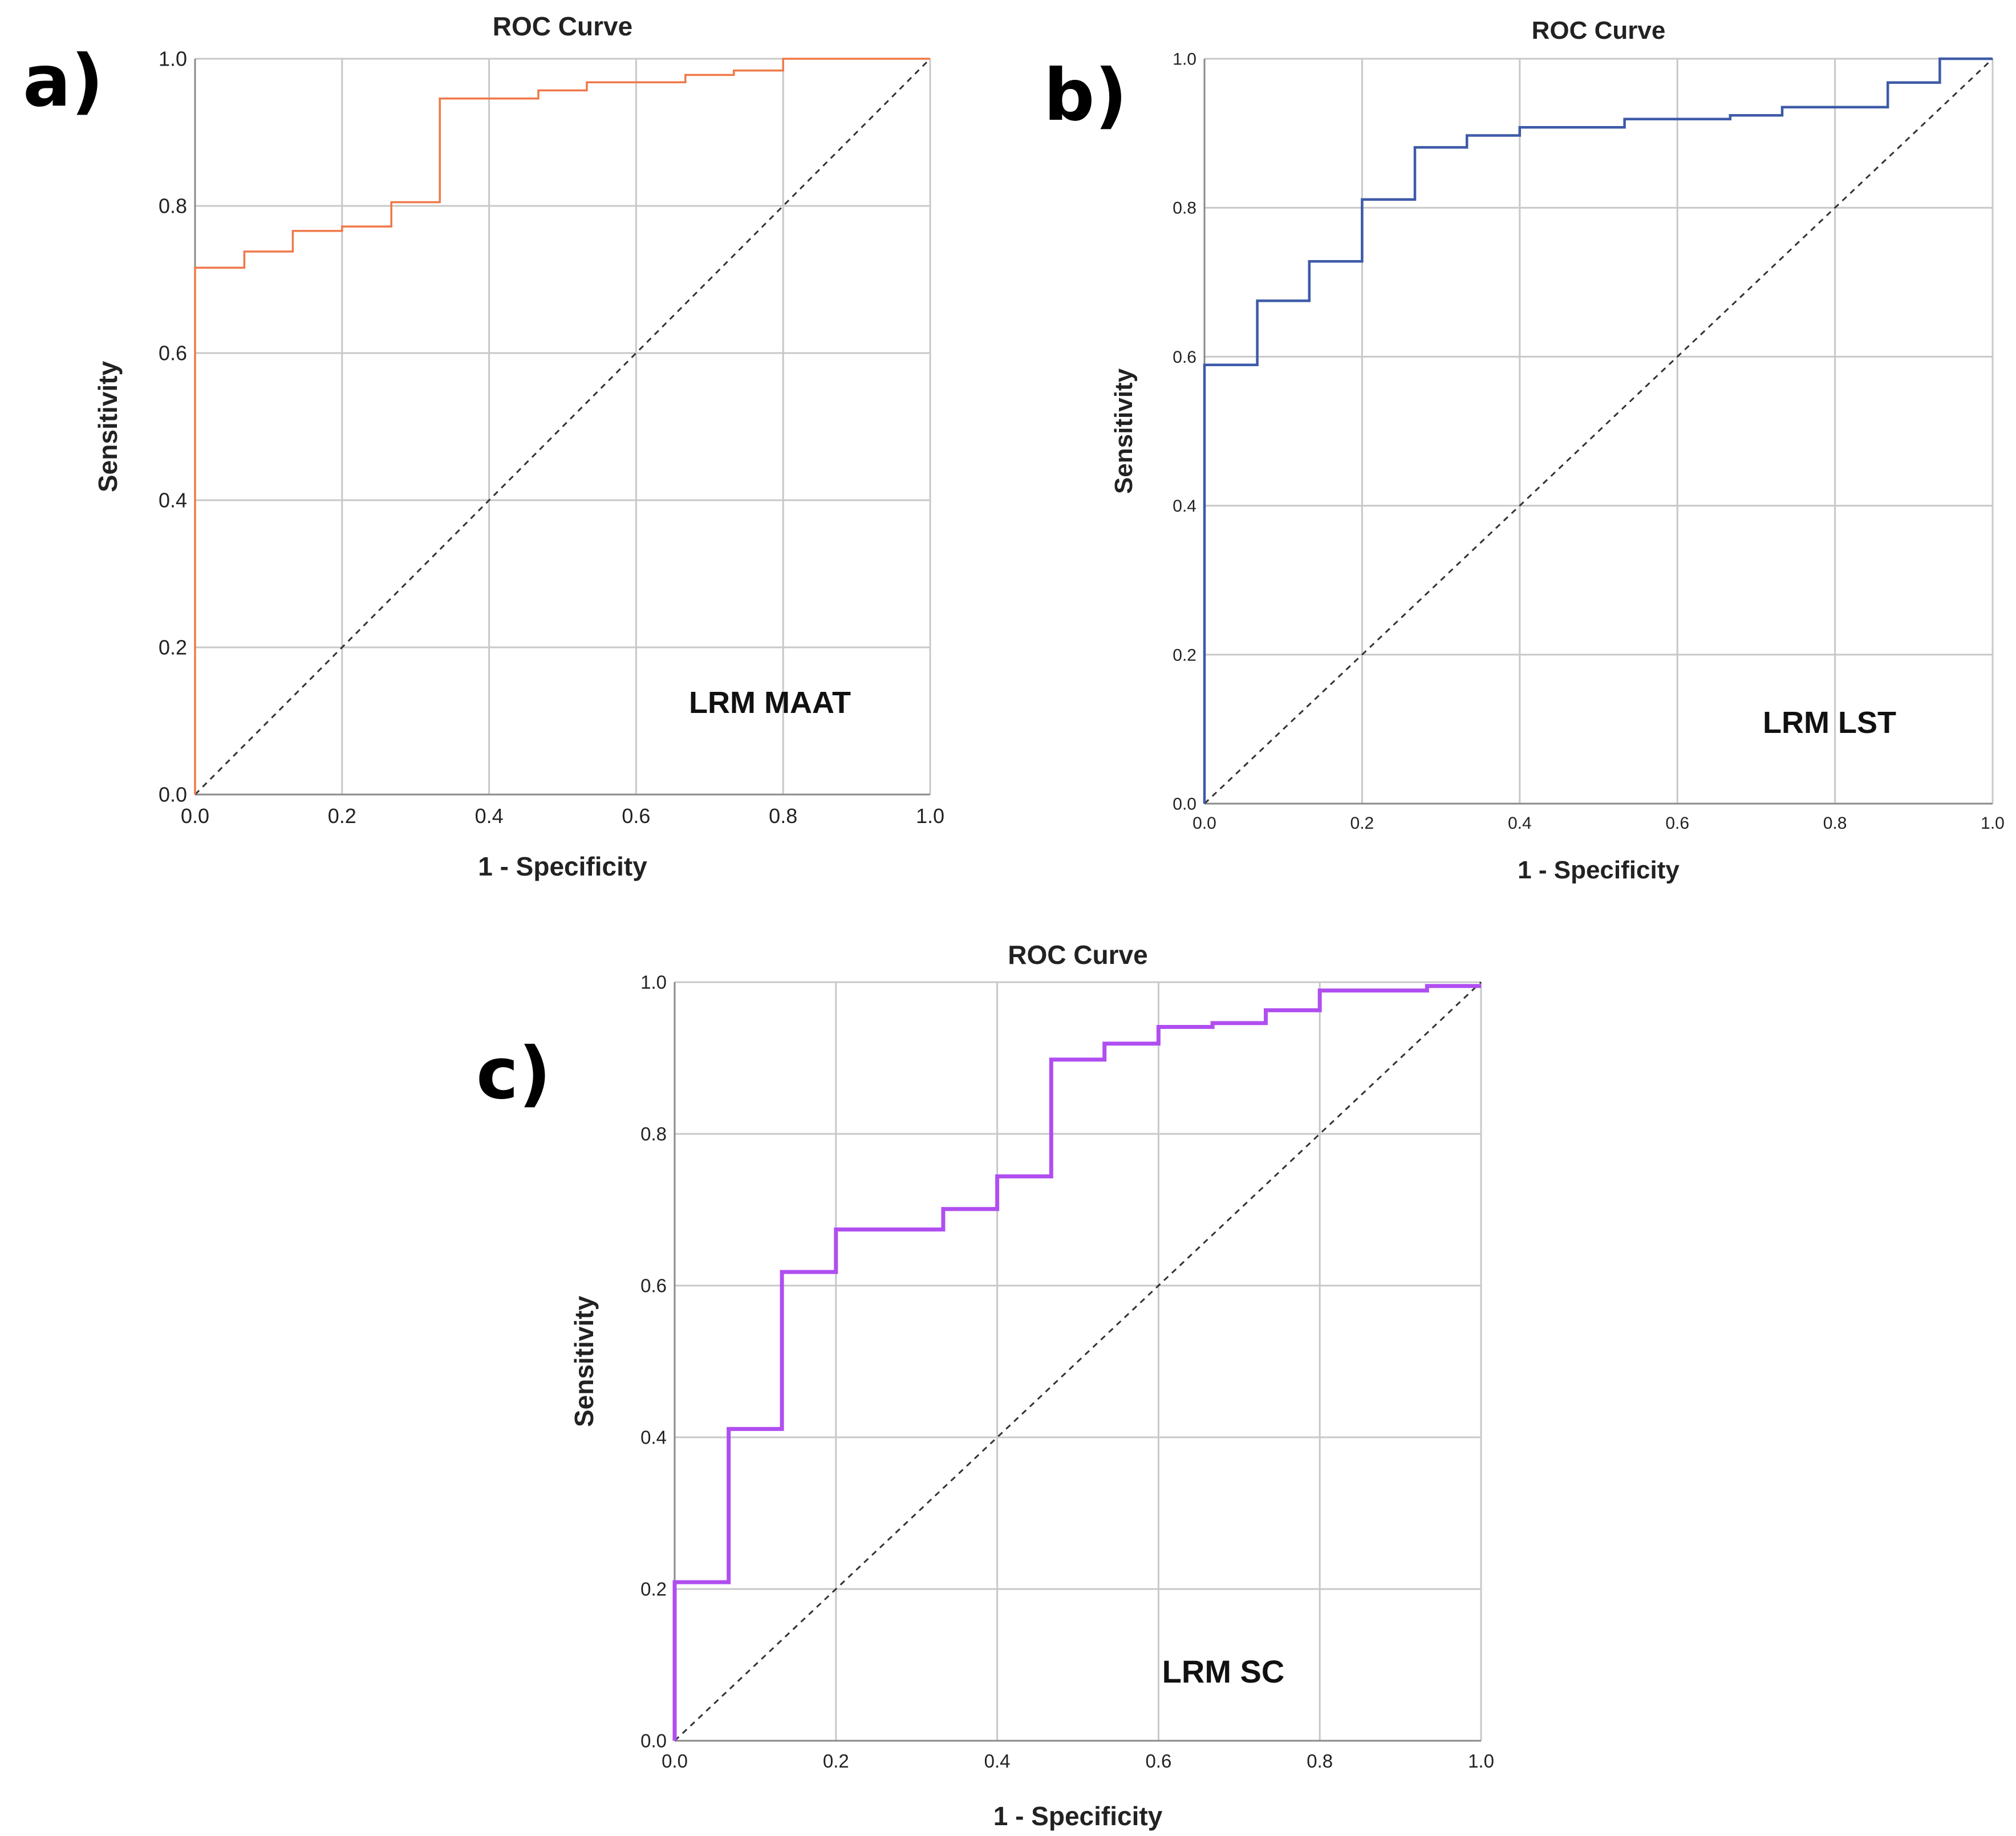 This screenshot has height=1836, width=2016. Describe the element at coordinates (1829, 723) in the screenshot. I see `model-annotation-b: LRM LST` at that location.